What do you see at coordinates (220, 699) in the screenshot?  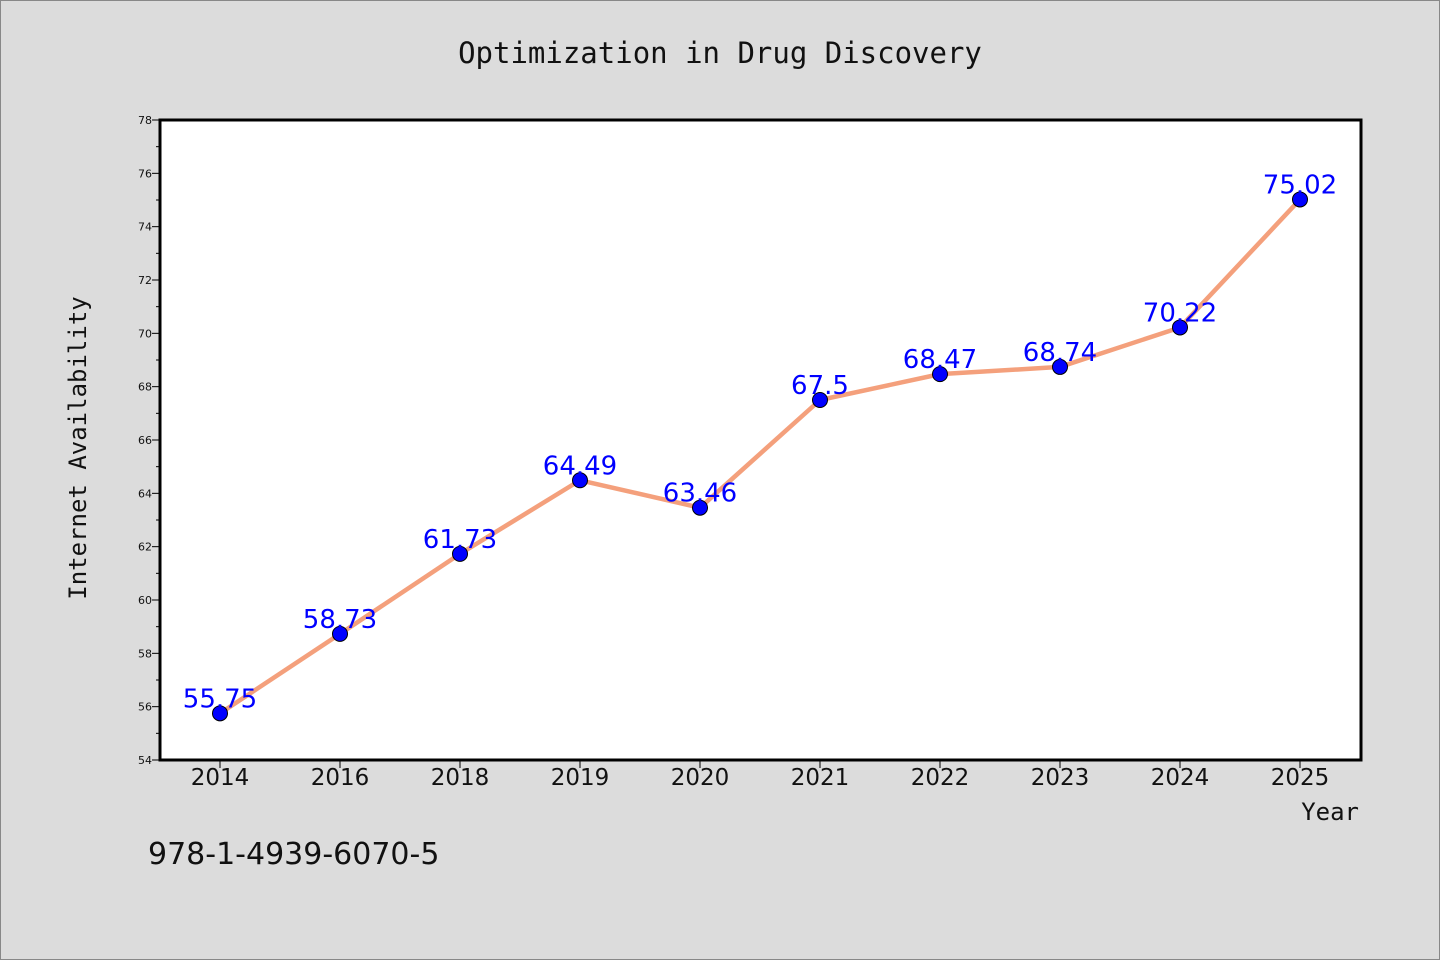 I see `data-label: 55.75` at bounding box center [220, 699].